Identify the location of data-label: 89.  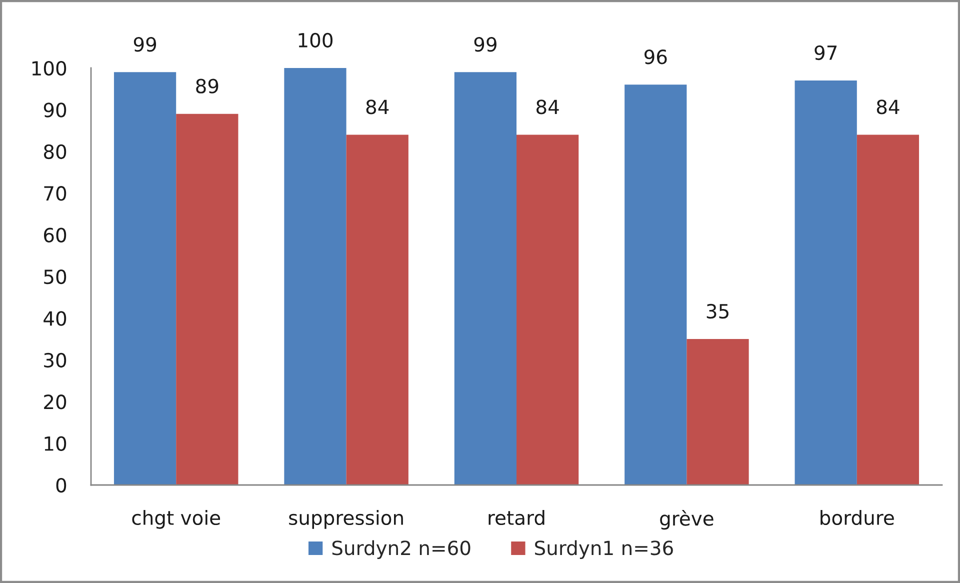
(207, 86).